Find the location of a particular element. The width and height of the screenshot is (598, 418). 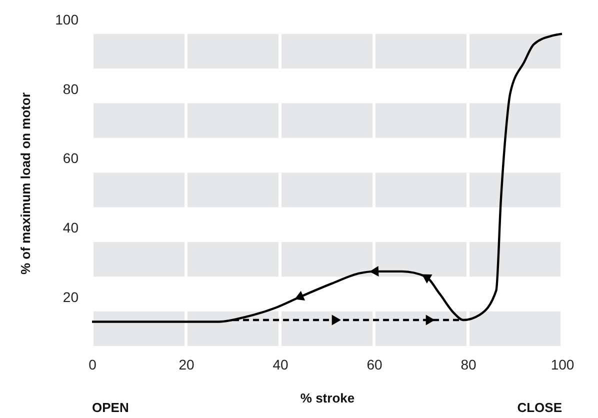

x-axis-title: % stroke is located at coordinates (327, 398).